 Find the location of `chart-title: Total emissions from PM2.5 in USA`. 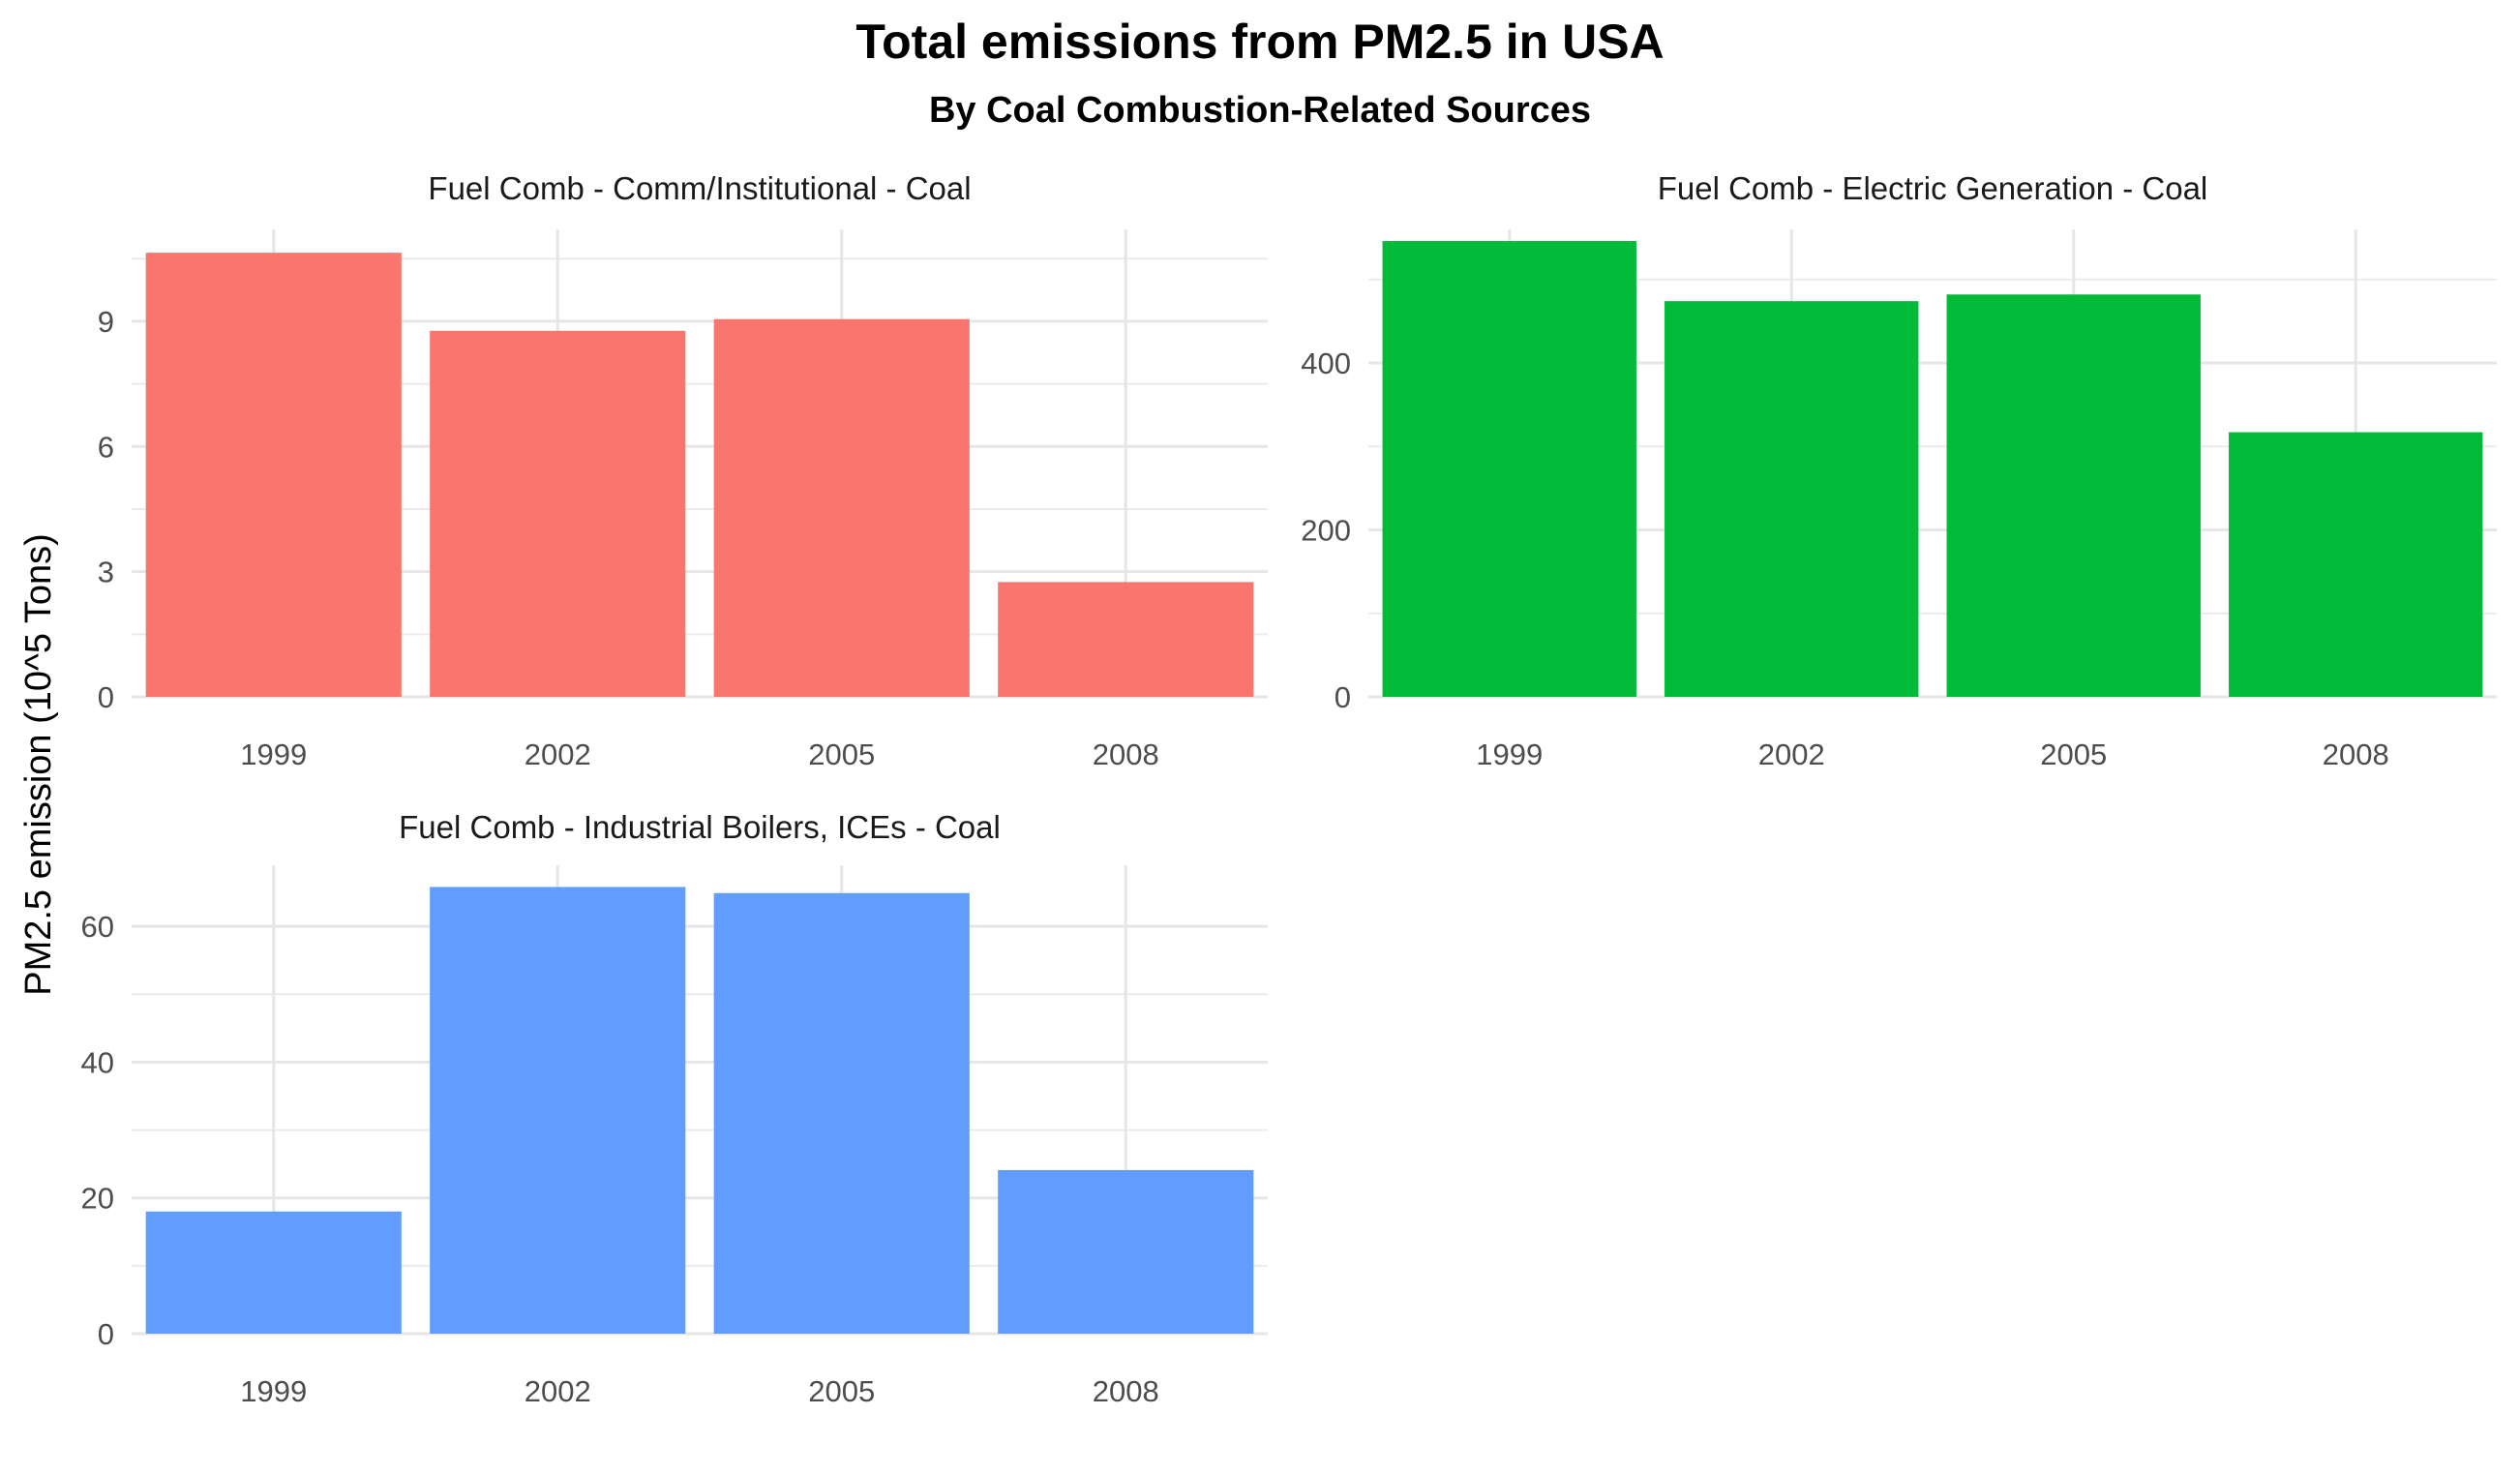

chart-title: Total emissions from PM2.5 in USA is located at coordinates (1260, 42).